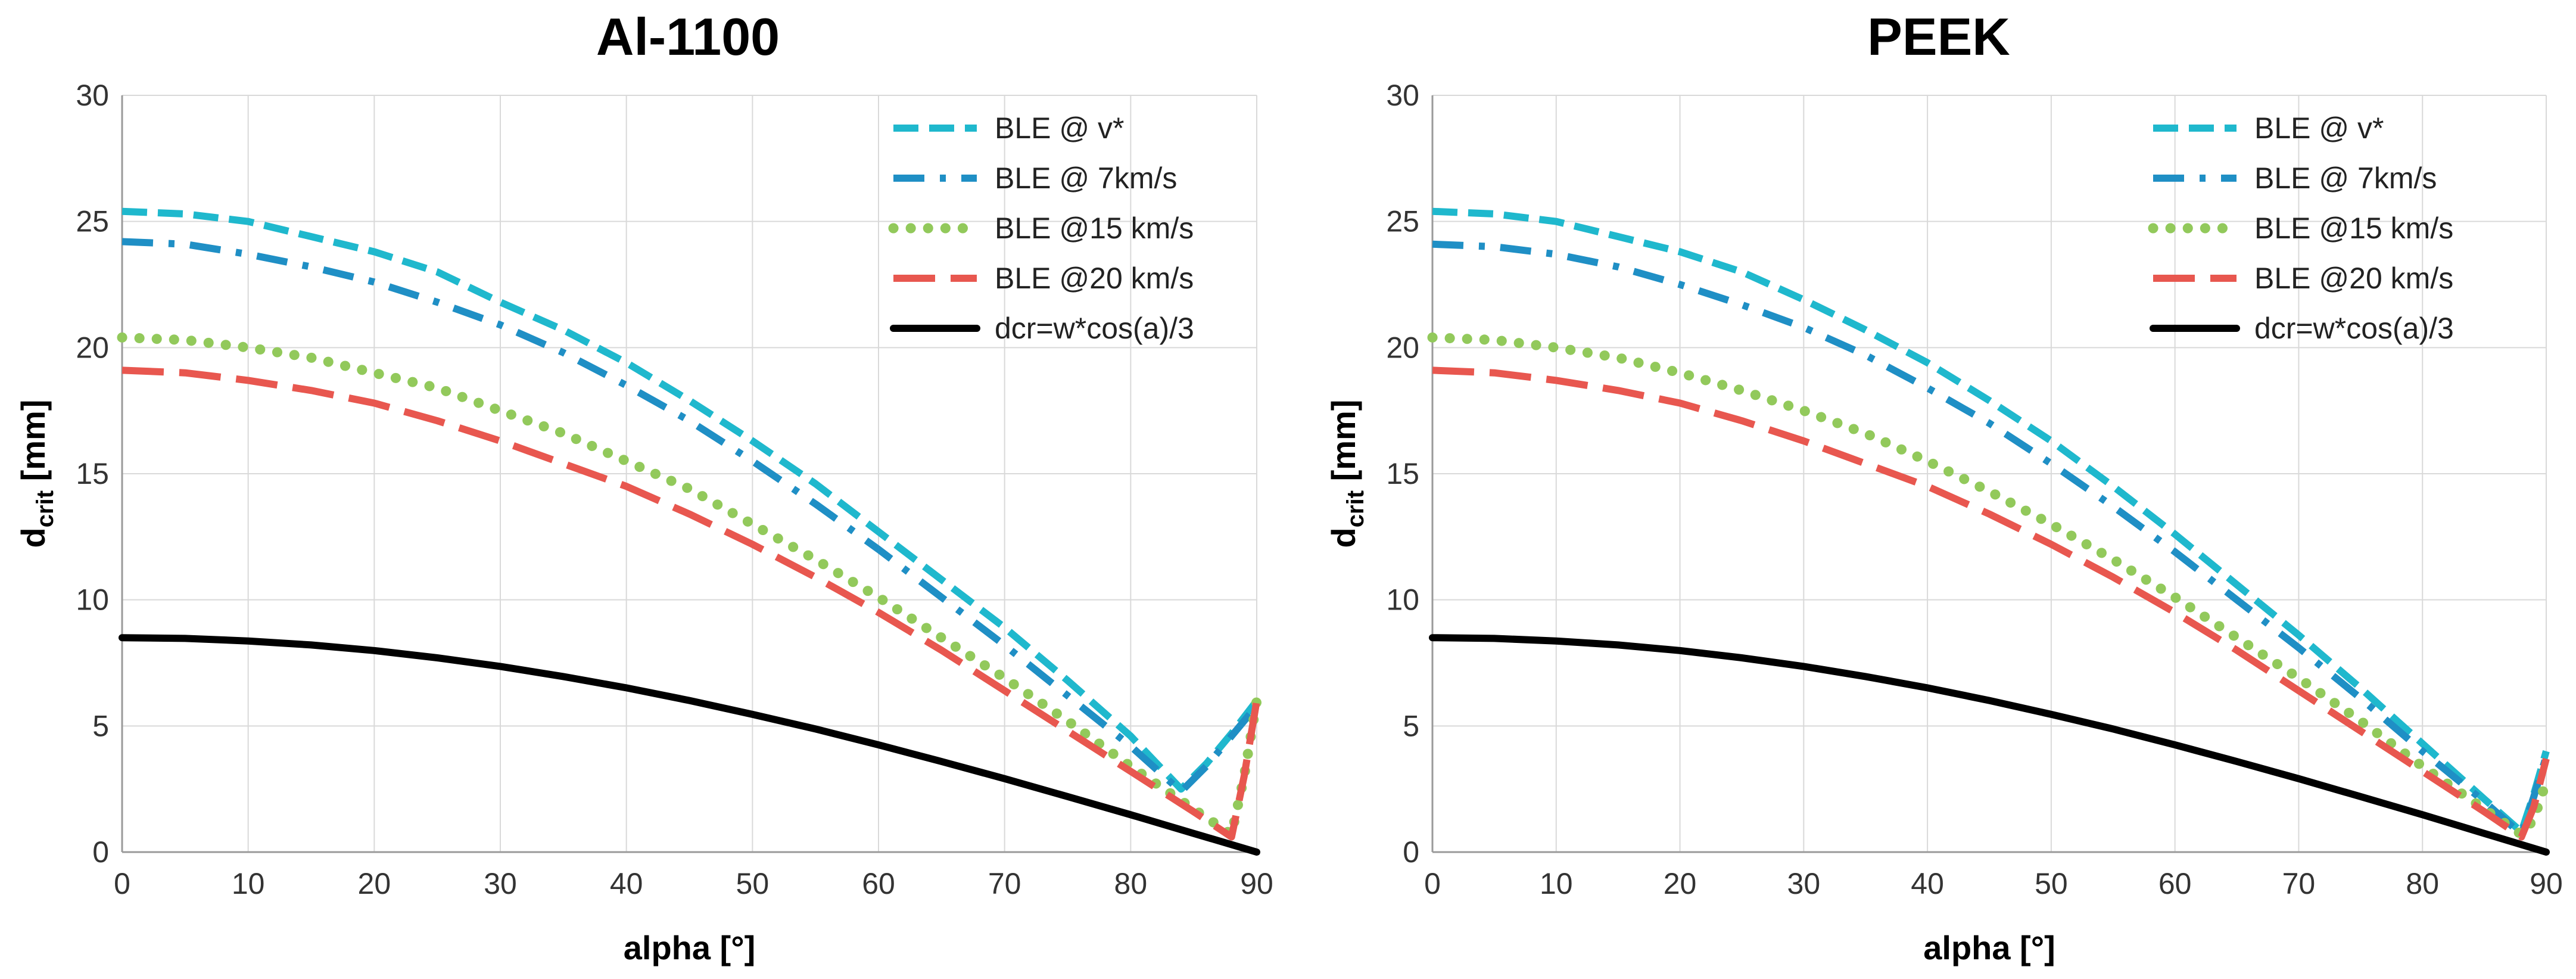 The width and height of the screenshot is (2576, 979). What do you see at coordinates (1938, 36) in the screenshot?
I see `chart-title: PEEK` at bounding box center [1938, 36].